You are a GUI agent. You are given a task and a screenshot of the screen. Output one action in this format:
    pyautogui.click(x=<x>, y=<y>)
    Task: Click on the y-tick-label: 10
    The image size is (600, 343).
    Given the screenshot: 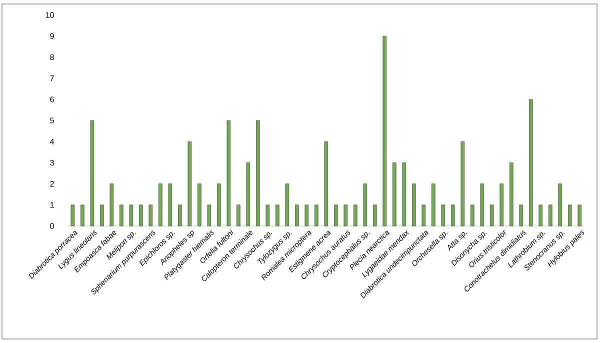 What is the action you would take?
    pyautogui.click(x=50, y=15)
    